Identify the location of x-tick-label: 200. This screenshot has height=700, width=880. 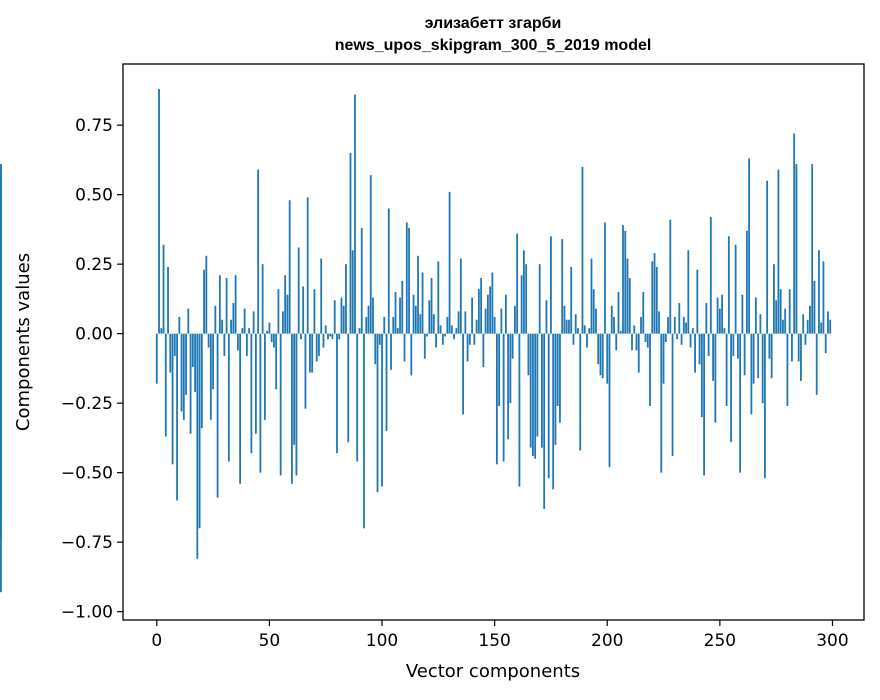
(607, 641).